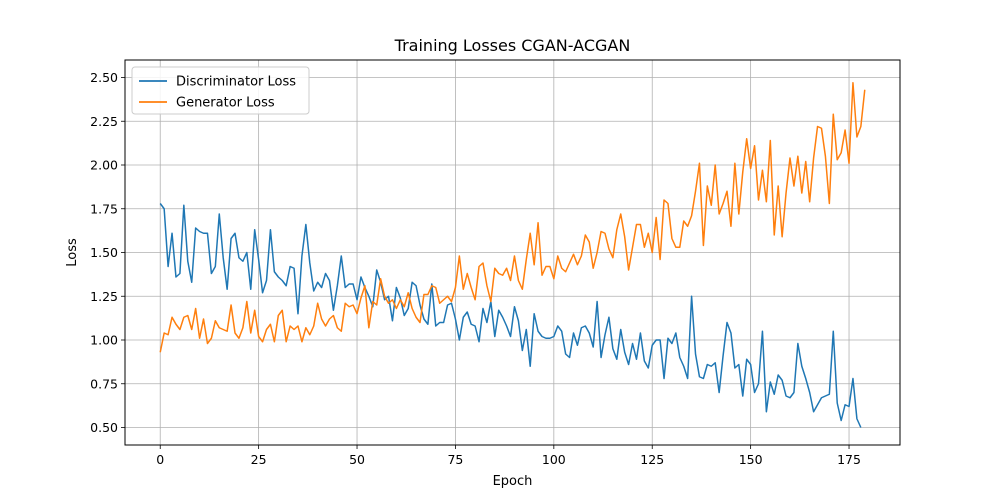 Image resolution: width=1000 pixels, height=500 pixels. I want to click on y-tick-label: 1.00, so click(104, 340).